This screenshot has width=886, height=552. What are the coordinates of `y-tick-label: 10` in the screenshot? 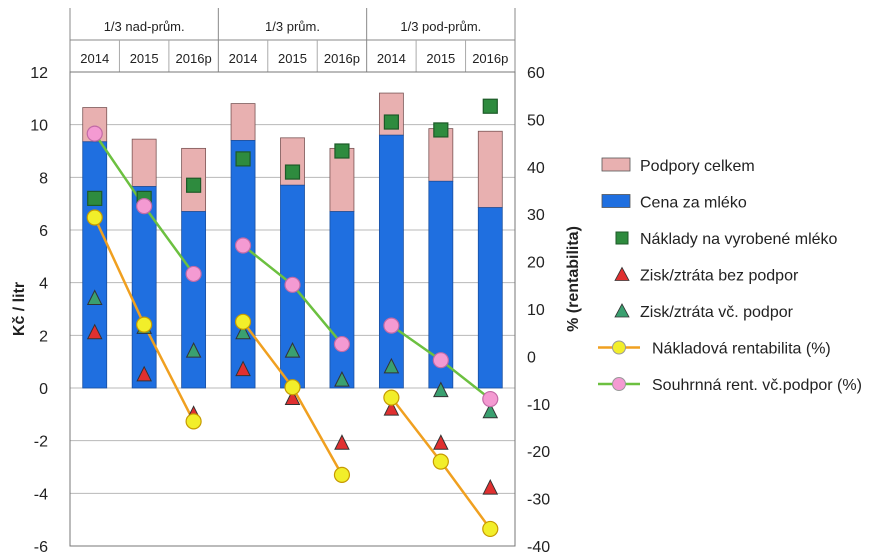 It's located at (39, 126).